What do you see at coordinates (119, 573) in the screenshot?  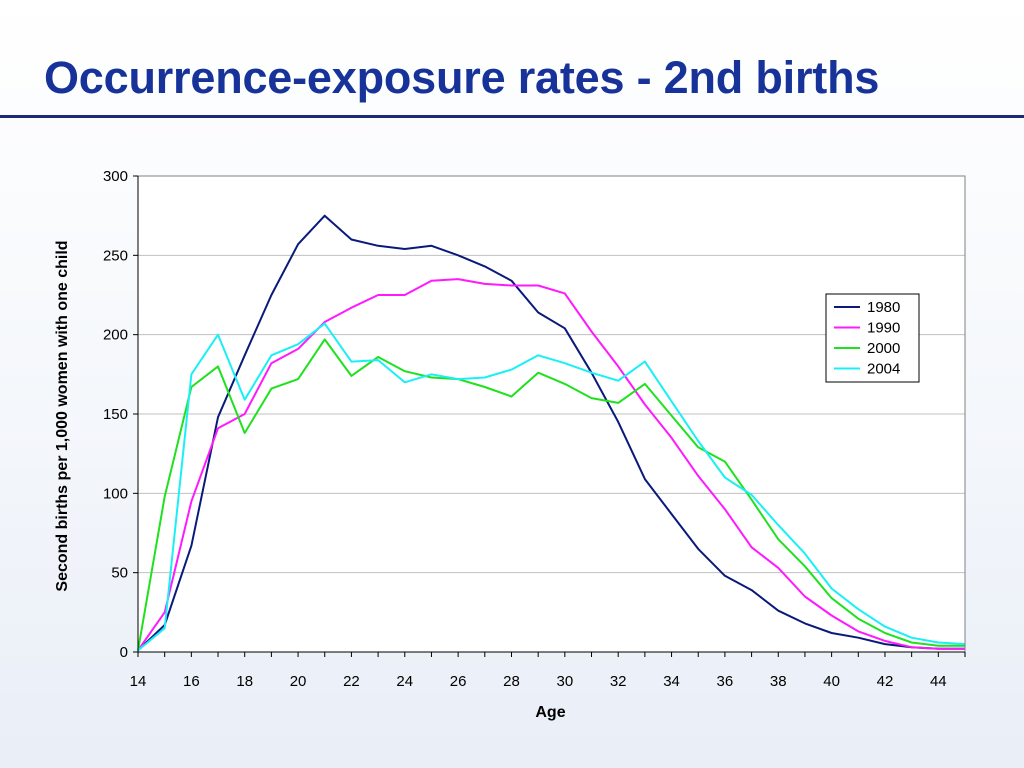 I see `y-tick-label-50: 50` at bounding box center [119, 573].